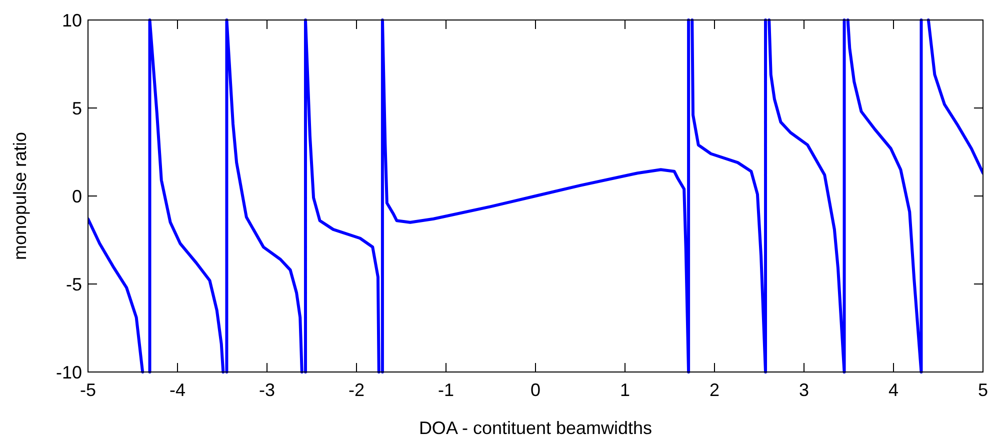 The height and width of the screenshot is (444, 997). What do you see at coordinates (804, 390) in the screenshot?
I see `x-tick-label: 3` at bounding box center [804, 390].